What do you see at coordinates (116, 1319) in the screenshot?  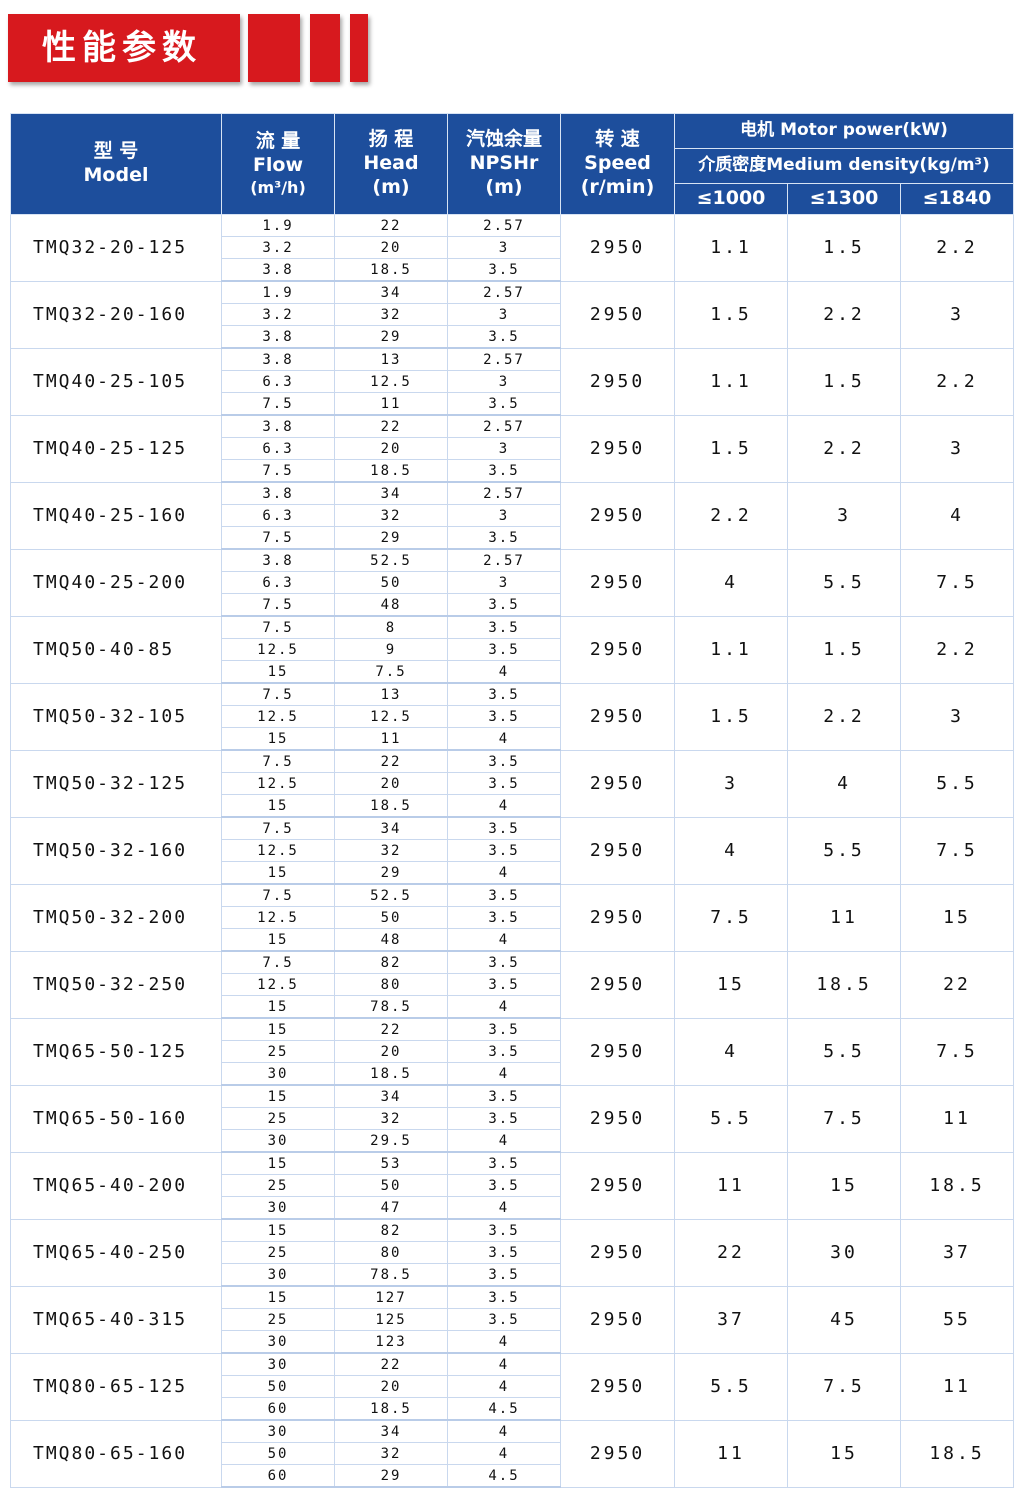 I see `model-cell: TMQ65-40-315` at bounding box center [116, 1319].